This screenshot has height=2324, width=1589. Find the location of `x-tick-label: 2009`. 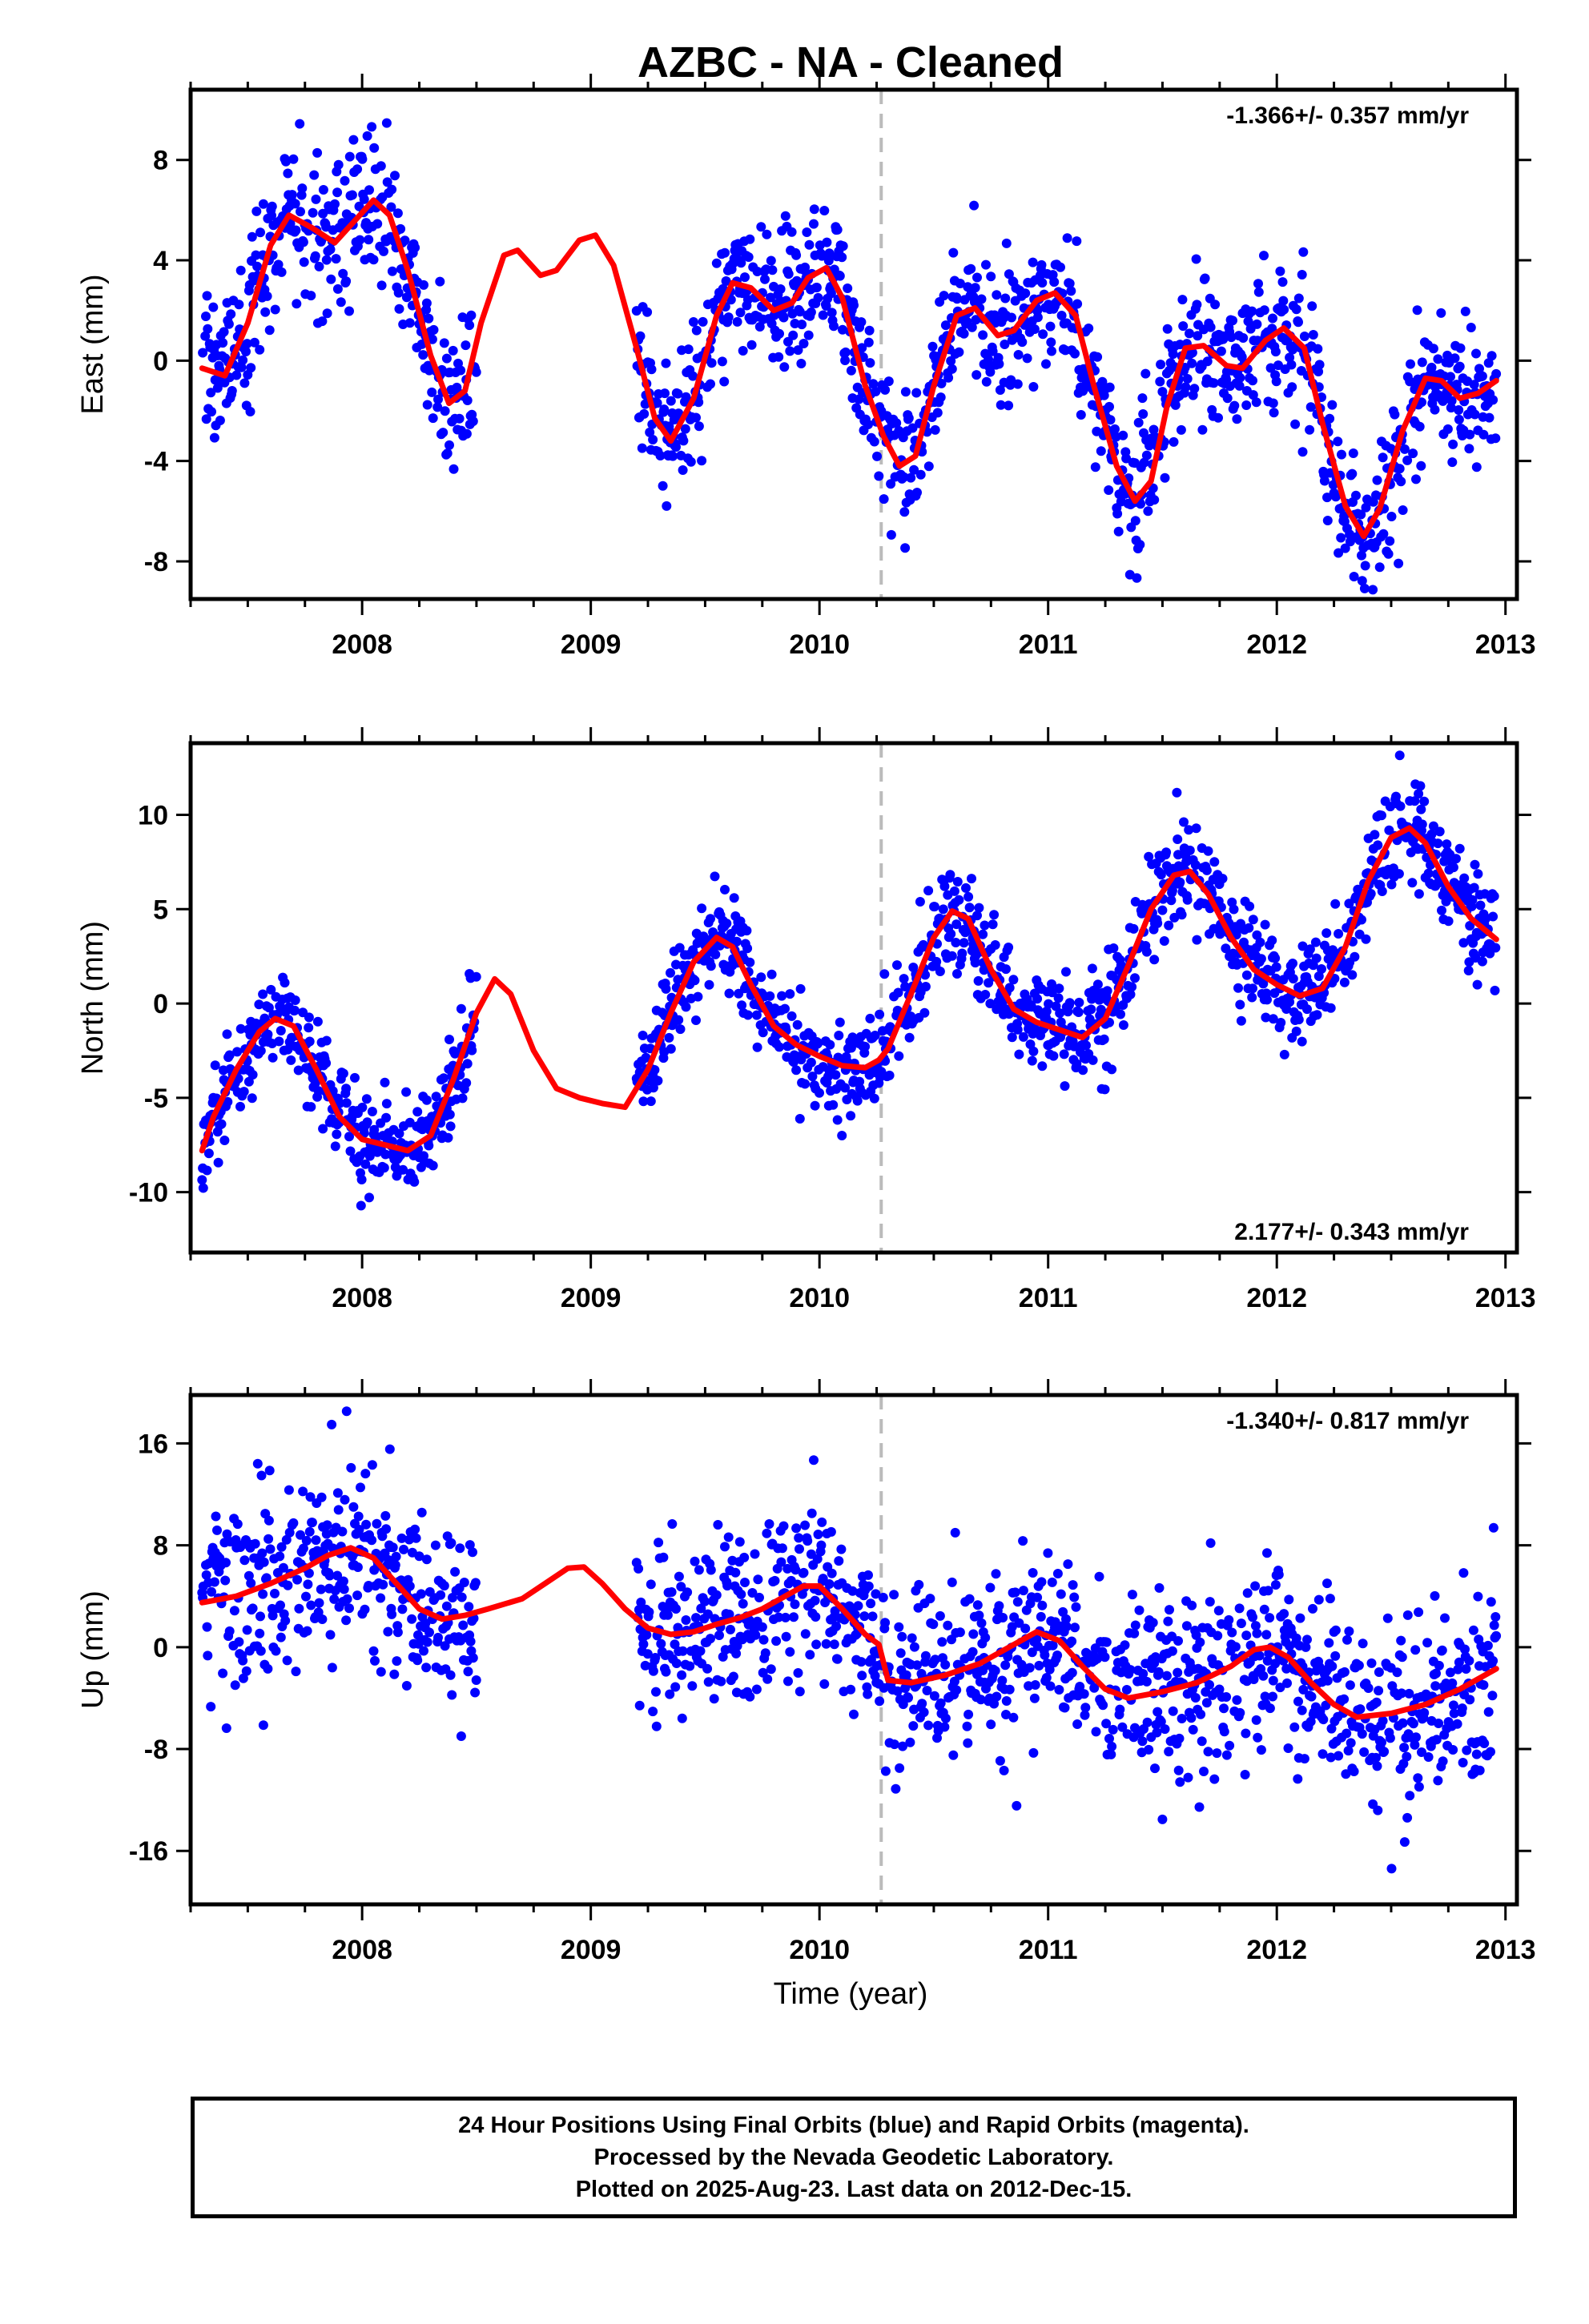

x-tick-label: 2009 is located at coordinates (591, 1950).